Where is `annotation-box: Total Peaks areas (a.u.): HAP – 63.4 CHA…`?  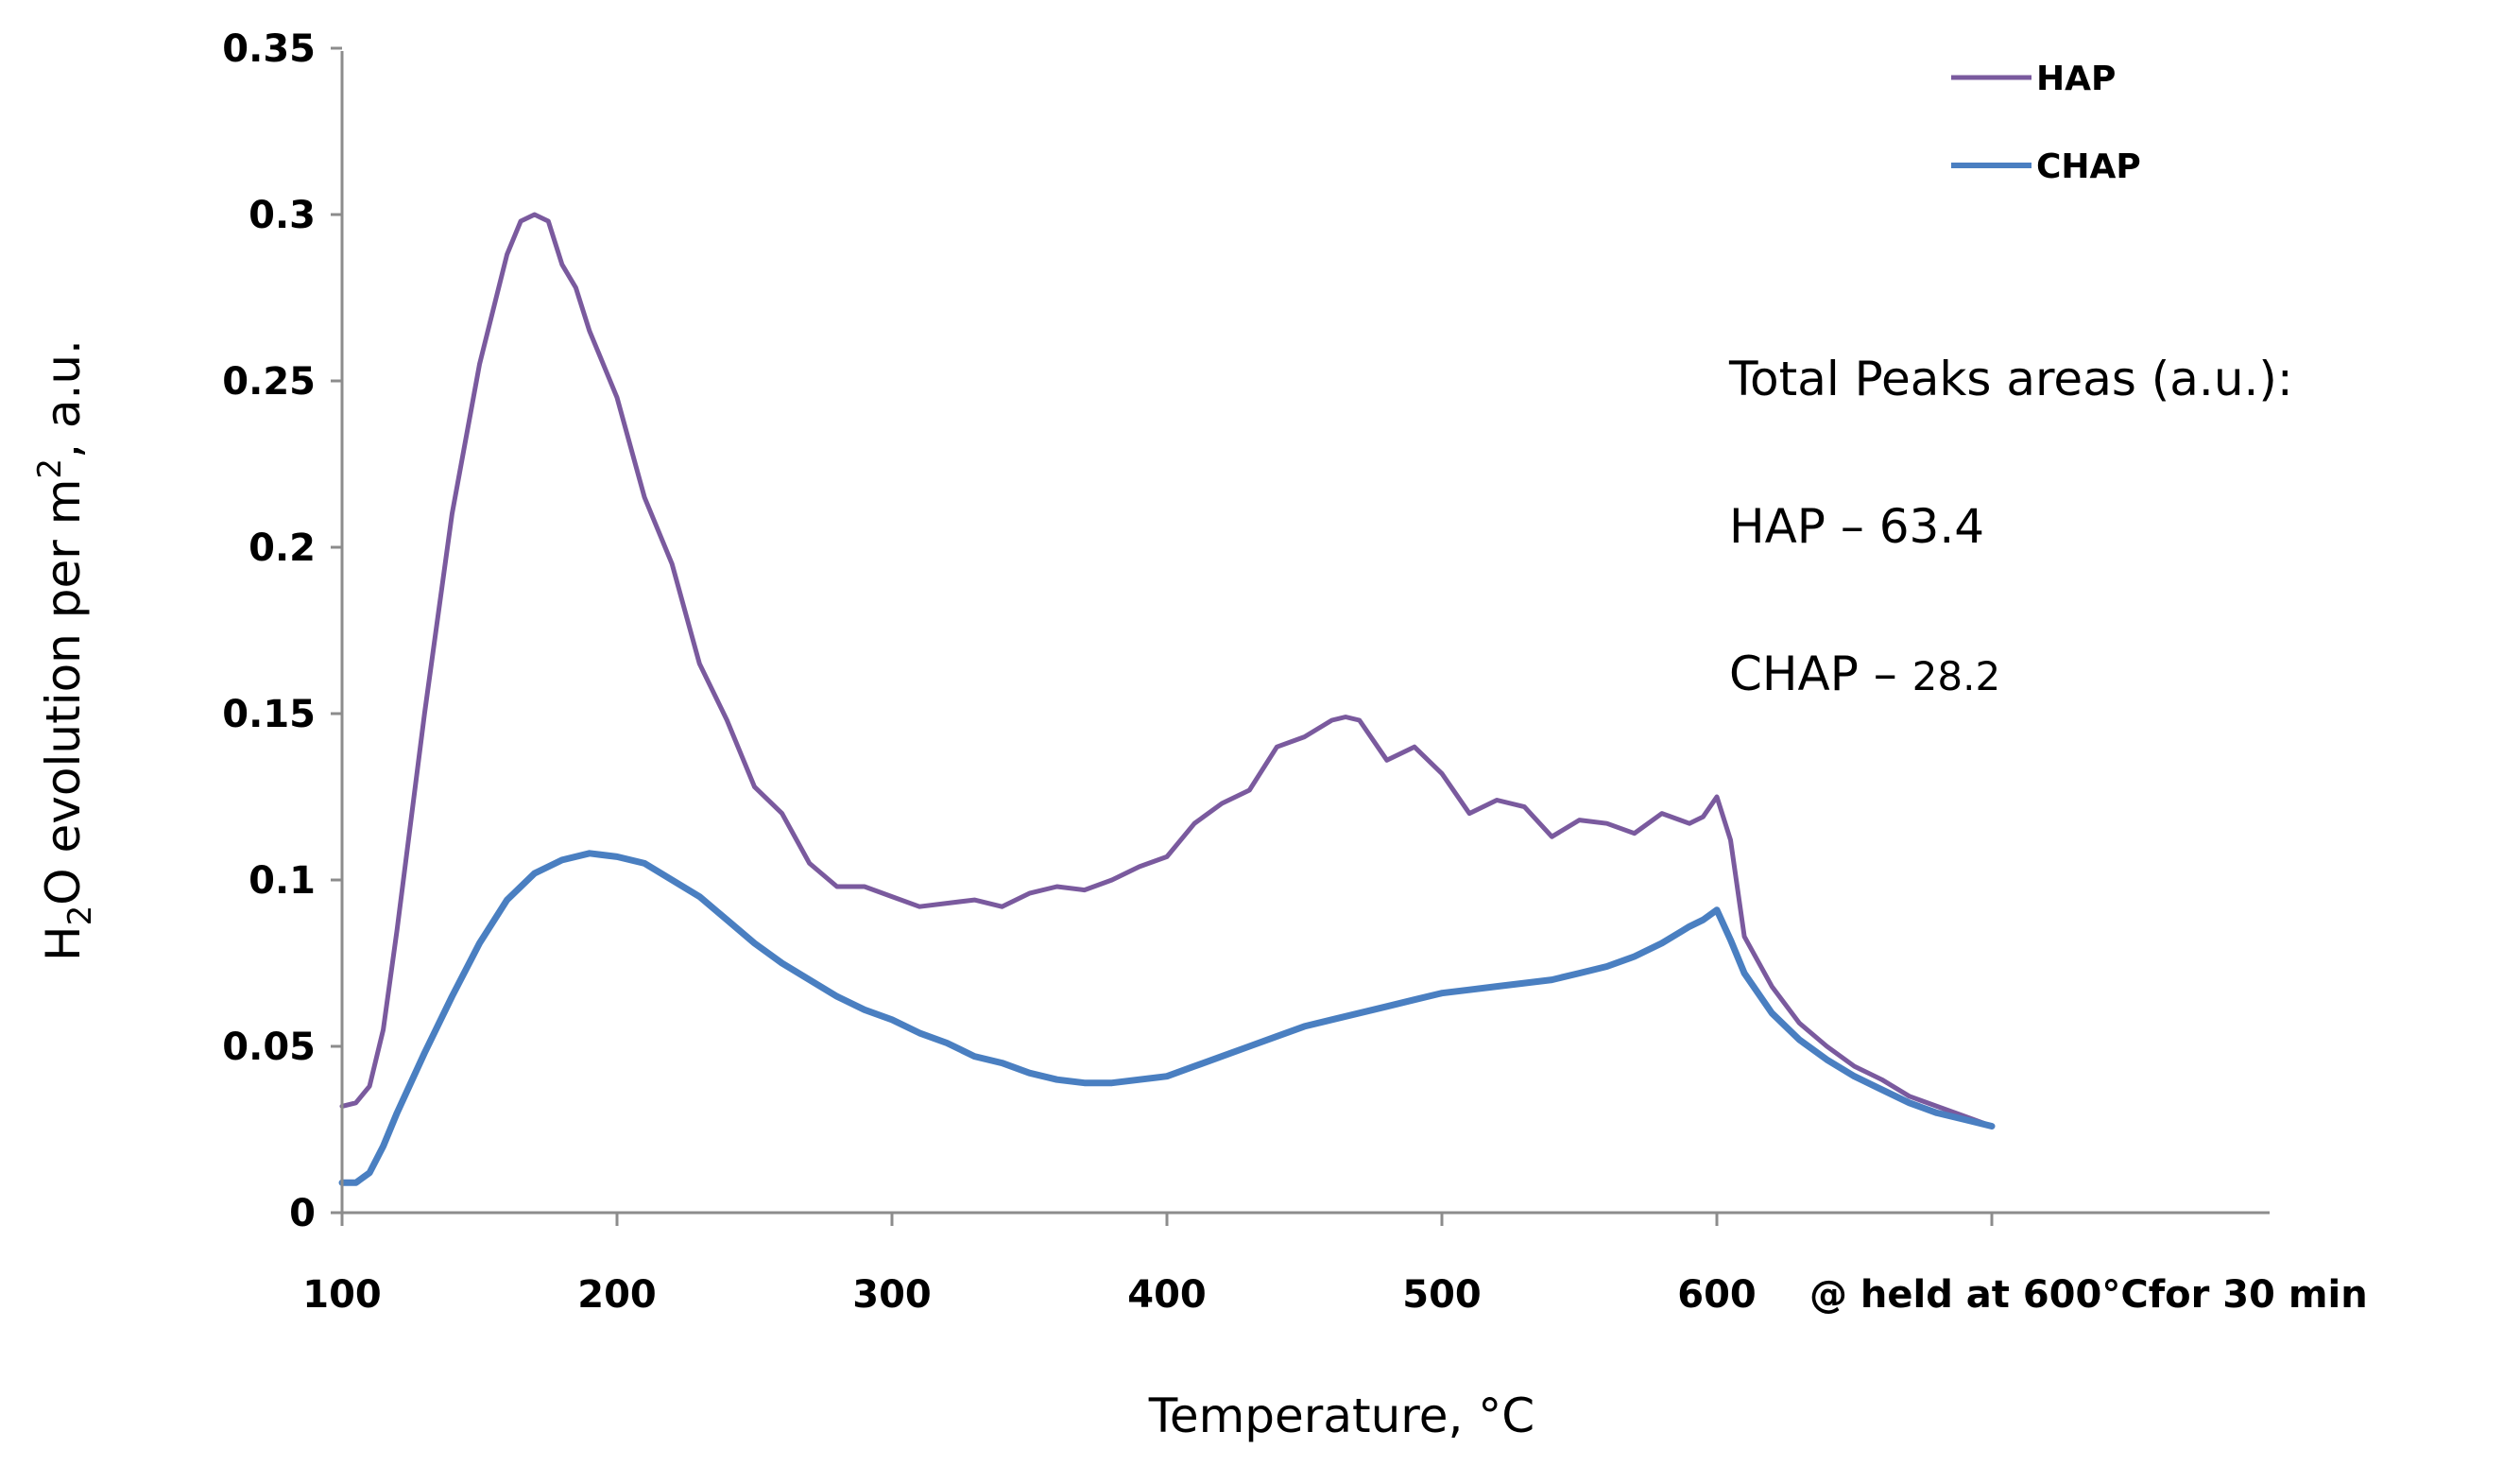 annotation-box: Total Peaks areas (a.u.): HAP – 63.4 CHA… is located at coordinates (2010, 526).